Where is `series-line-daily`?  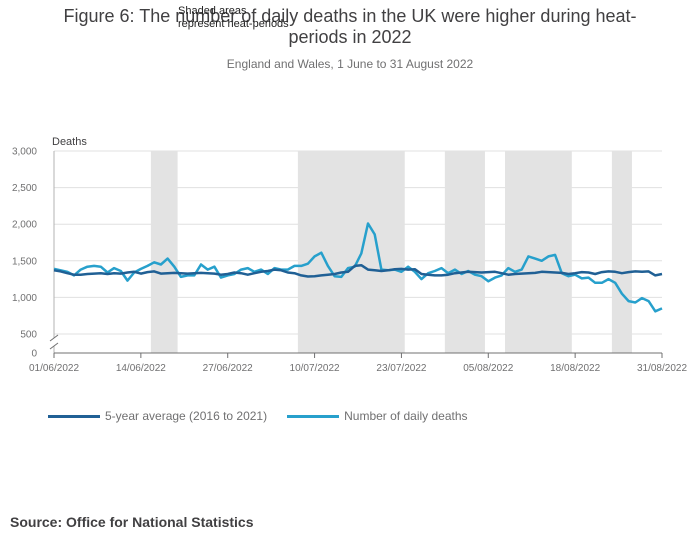 series-line-daily is located at coordinates (358, 267).